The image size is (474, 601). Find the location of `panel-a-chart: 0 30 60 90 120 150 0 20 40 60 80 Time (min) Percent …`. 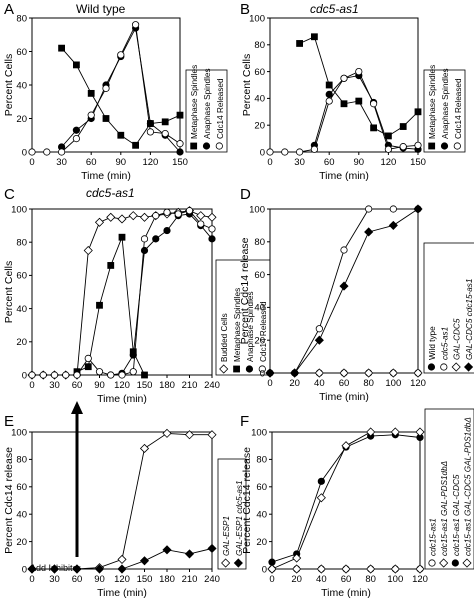

panel-a-chart: 0 30 60 90 120 150 0 20 40 60 80 Time (min) Percent … is located at coordinates (115, 97).